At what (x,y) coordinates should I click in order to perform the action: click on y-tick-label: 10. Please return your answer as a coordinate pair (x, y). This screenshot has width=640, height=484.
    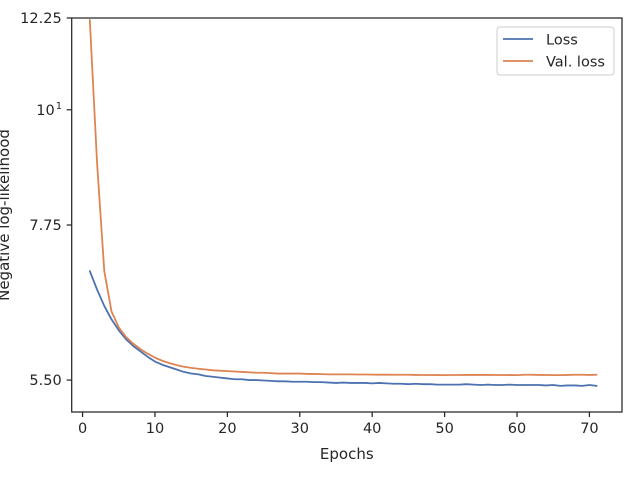
    Looking at the image, I should click on (45, 111).